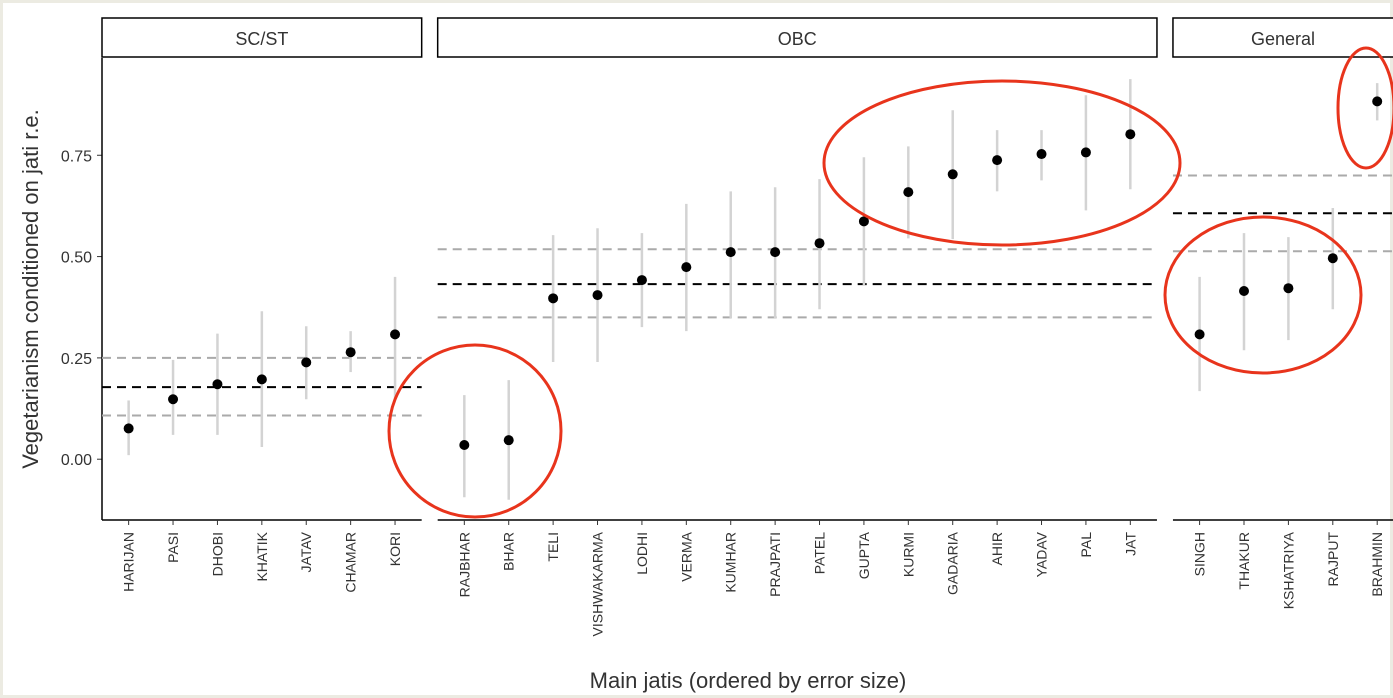  I want to click on x-tick-label: DHOBI, so click(217, 554).